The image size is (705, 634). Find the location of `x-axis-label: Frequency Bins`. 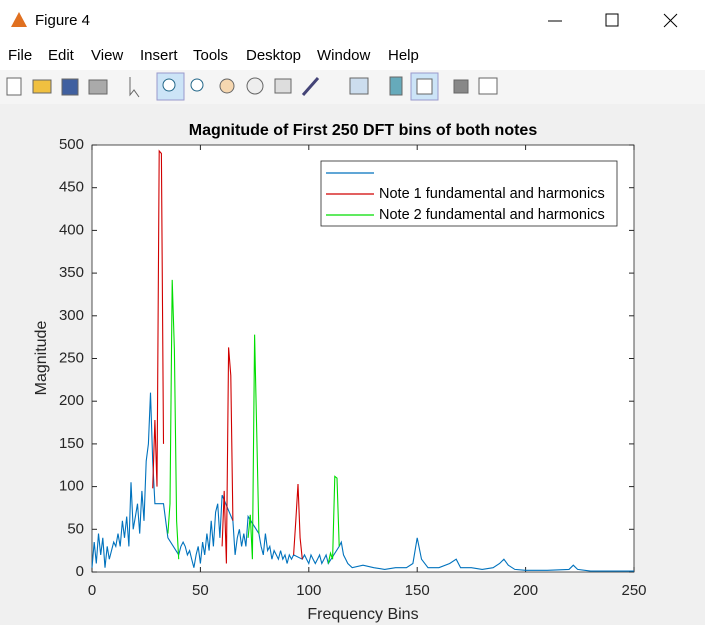

x-axis-label: Frequency Bins is located at coordinates (362, 614).